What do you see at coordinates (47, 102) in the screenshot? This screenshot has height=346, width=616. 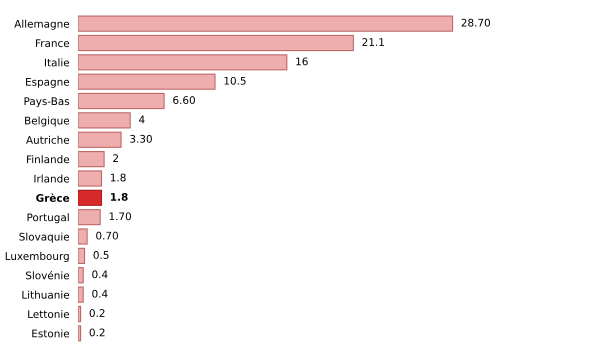 I see `y-tick-label: Pays-Bas` at bounding box center [47, 102].